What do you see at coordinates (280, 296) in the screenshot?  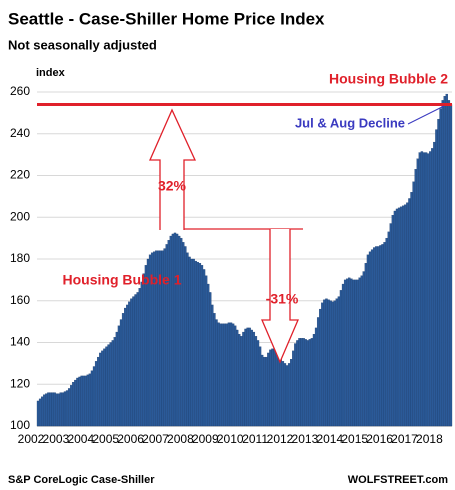 I see `down-arrow` at bounding box center [280, 296].